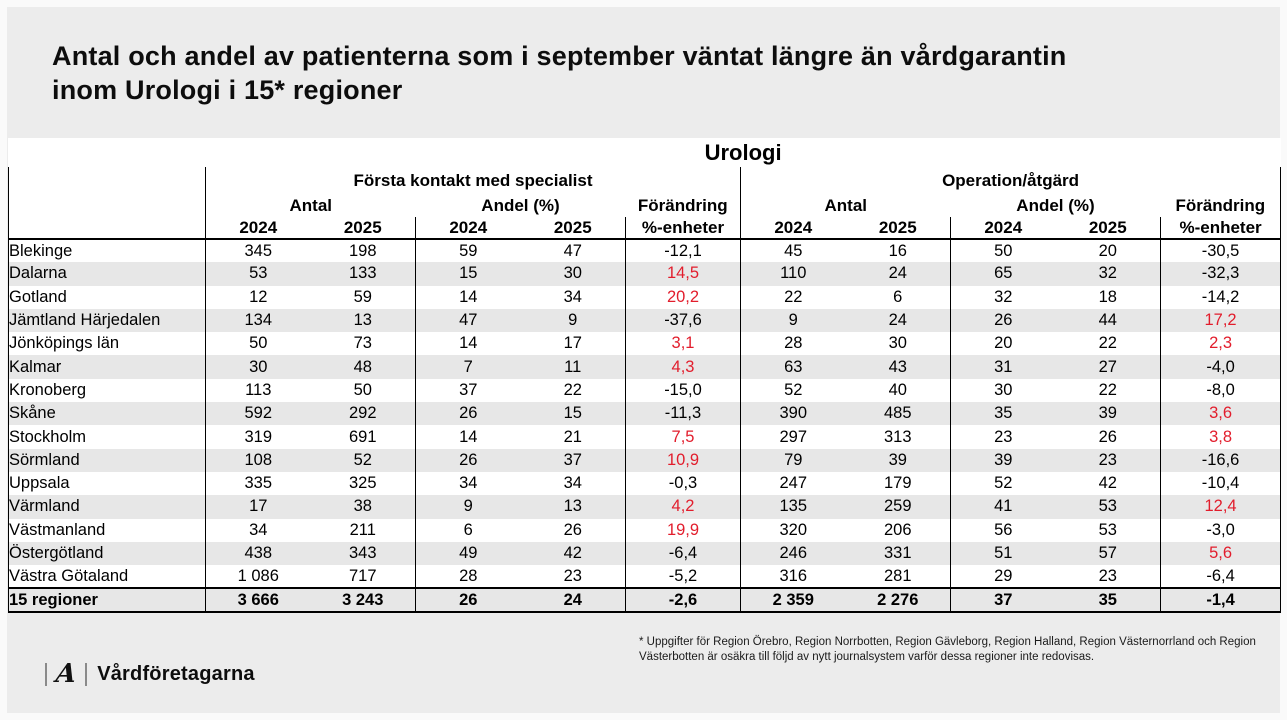 This screenshot has width=1287, height=720. Describe the element at coordinates (1107, 250) in the screenshot. I see `value-cell: 20` at that location.